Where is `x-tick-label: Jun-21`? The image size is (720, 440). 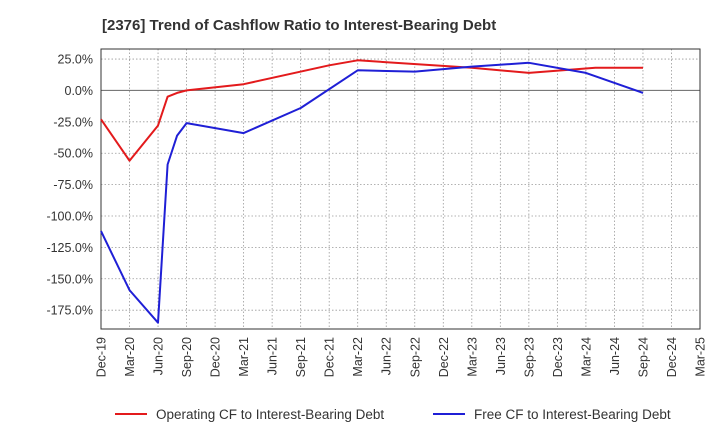 x-tick-label: Jun-21 is located at coordinates (273, 356).